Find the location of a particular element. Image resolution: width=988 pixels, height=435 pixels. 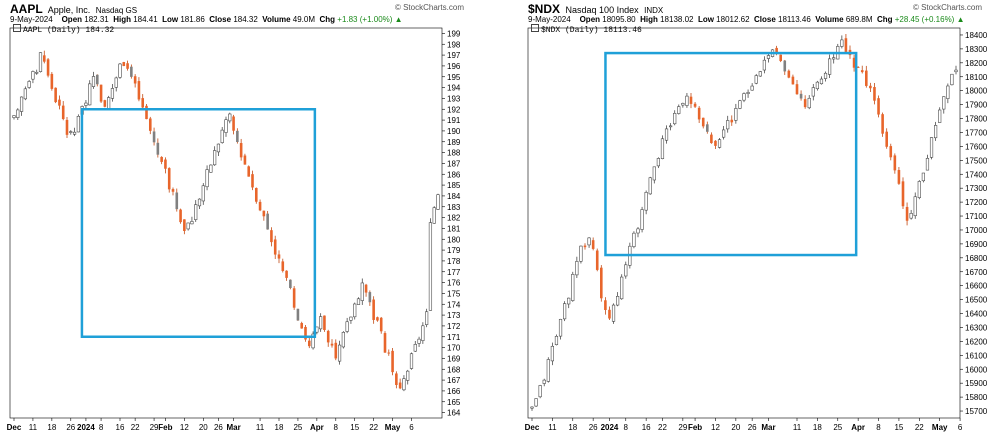

ndx-x-tick-label: 16 is located at coordinates (646, 427).